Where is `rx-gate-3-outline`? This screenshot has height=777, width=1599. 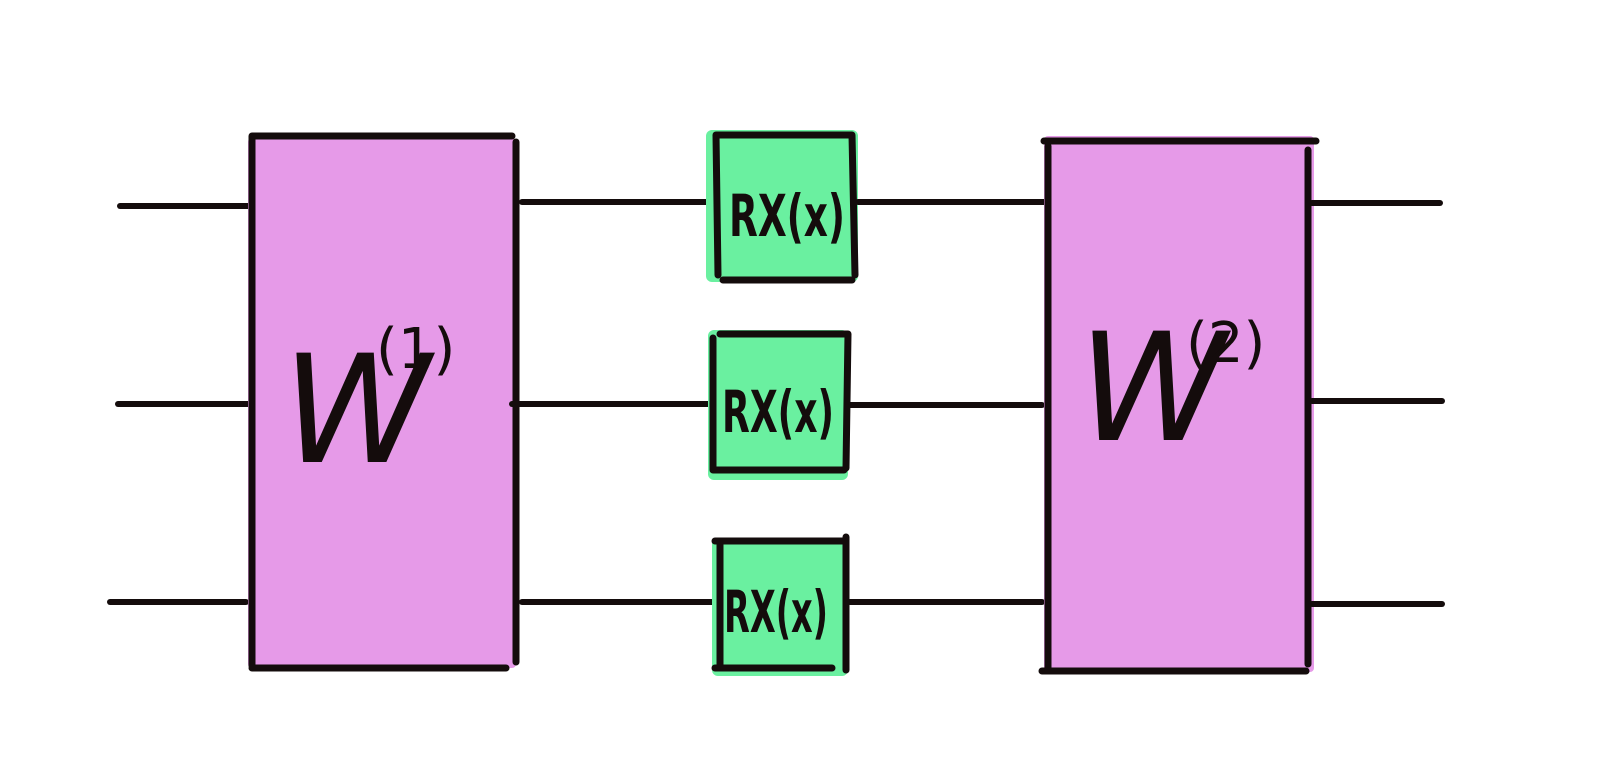
rx-gate-3-outline is located at coordinates (780, 603).